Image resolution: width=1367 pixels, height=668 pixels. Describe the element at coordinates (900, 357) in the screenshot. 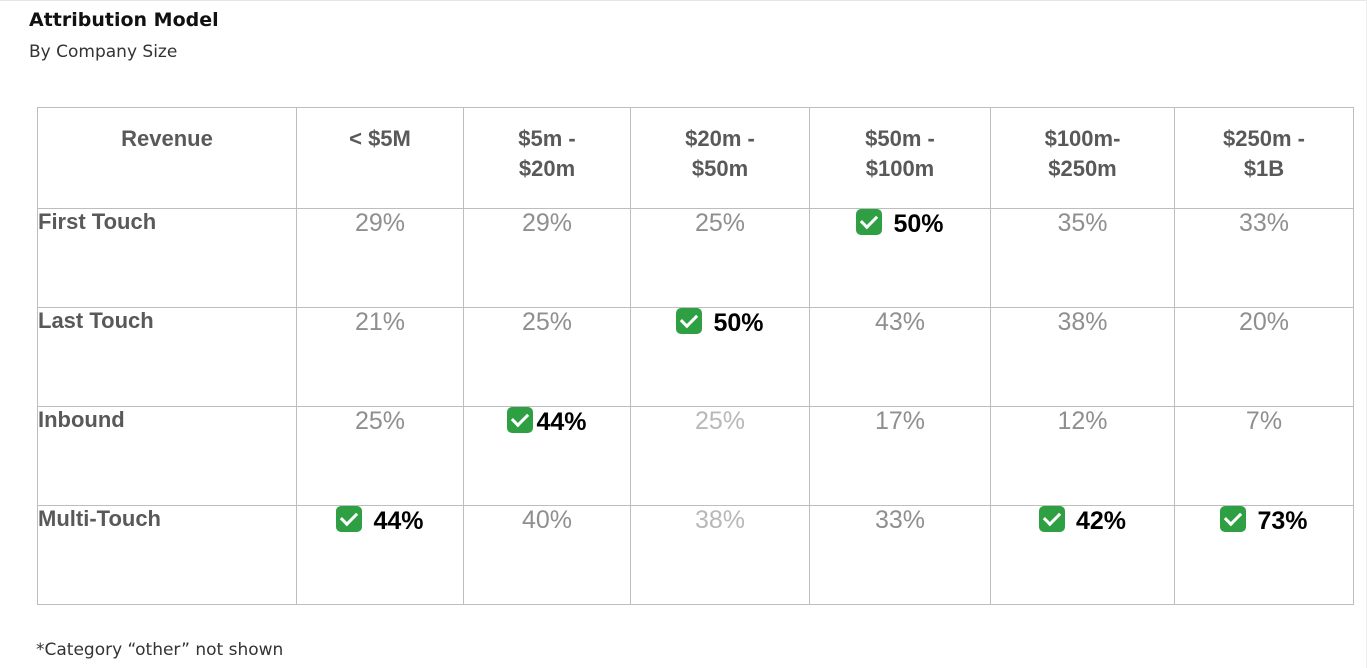

I see `value-cell: 43%` at that location.